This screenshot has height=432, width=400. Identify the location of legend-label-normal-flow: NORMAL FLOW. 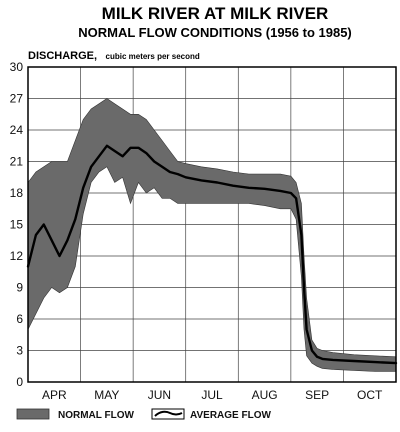
(96, 415).